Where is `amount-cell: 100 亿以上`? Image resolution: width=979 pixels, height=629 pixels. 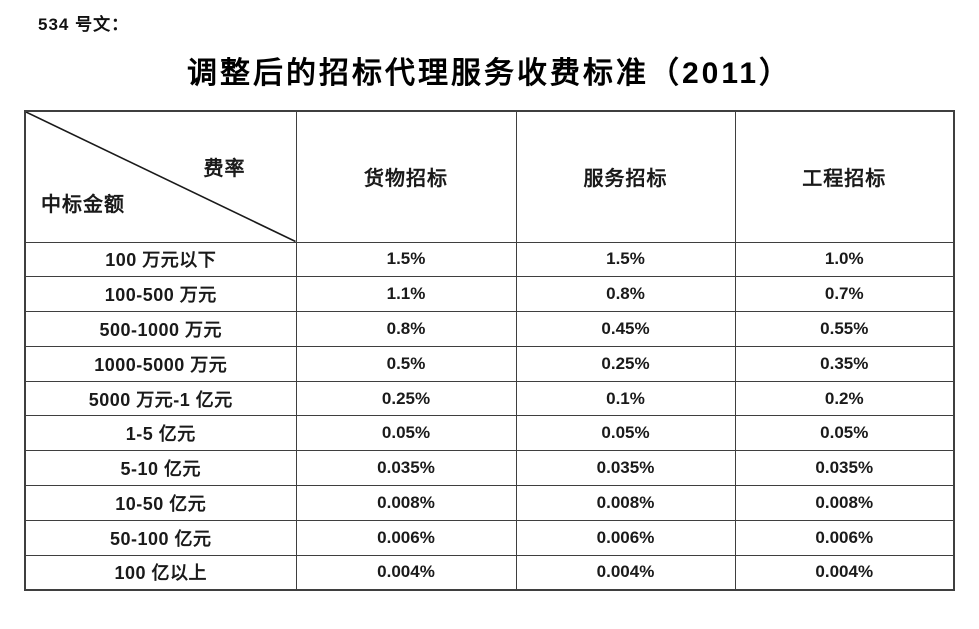 amount-cell: 100 亿以上 is located at coordinates (160, 572).